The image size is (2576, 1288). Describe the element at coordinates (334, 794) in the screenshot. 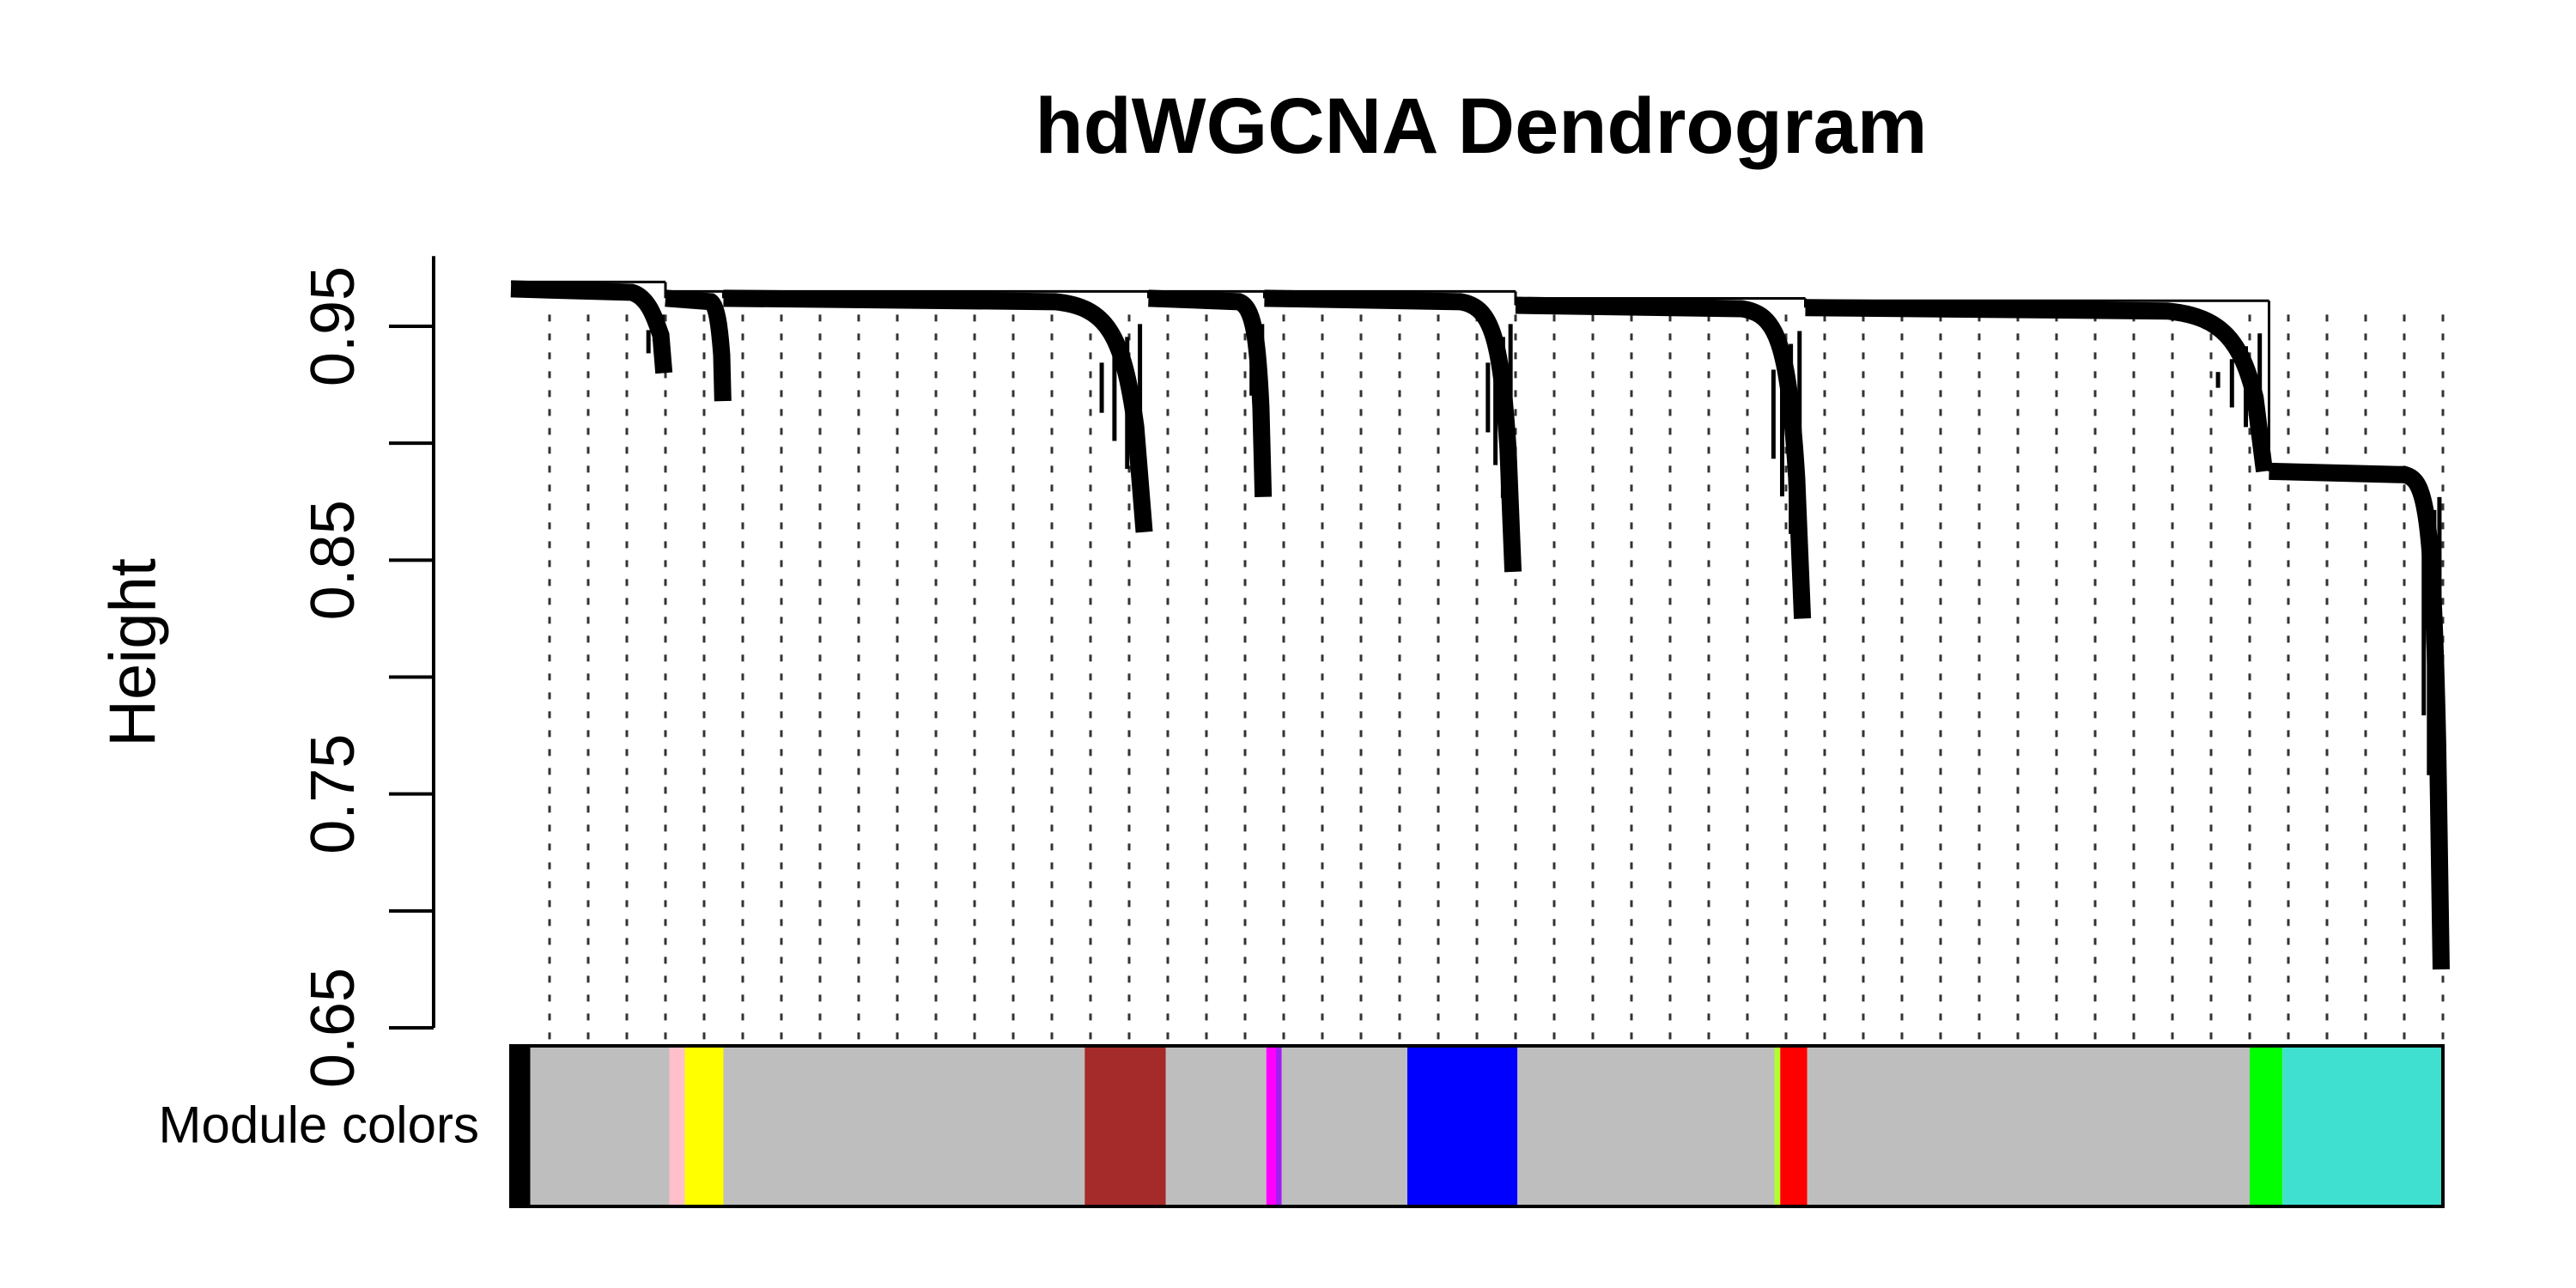

I see `y-tick-label: 0.75` at that location.